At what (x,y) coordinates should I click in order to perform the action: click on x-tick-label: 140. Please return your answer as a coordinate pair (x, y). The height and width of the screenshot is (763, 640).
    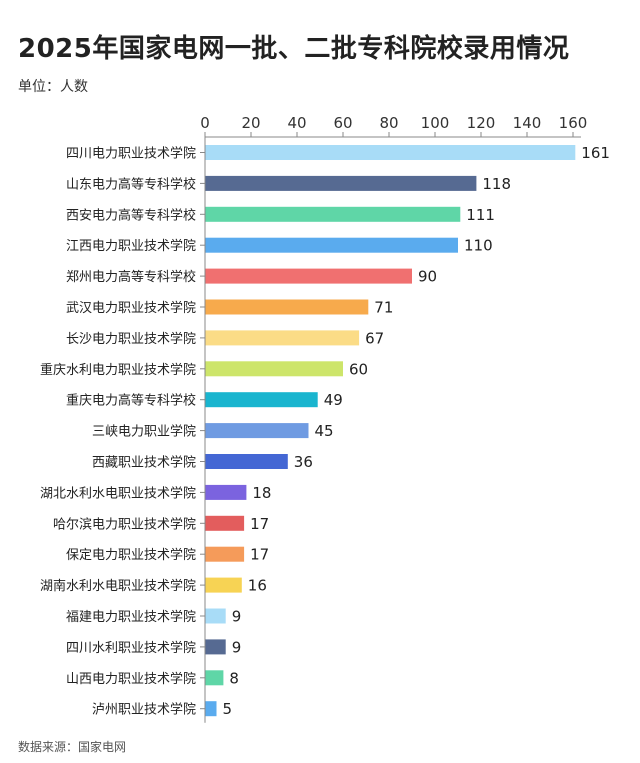
    Looking at the image, I should click on (527, 123).